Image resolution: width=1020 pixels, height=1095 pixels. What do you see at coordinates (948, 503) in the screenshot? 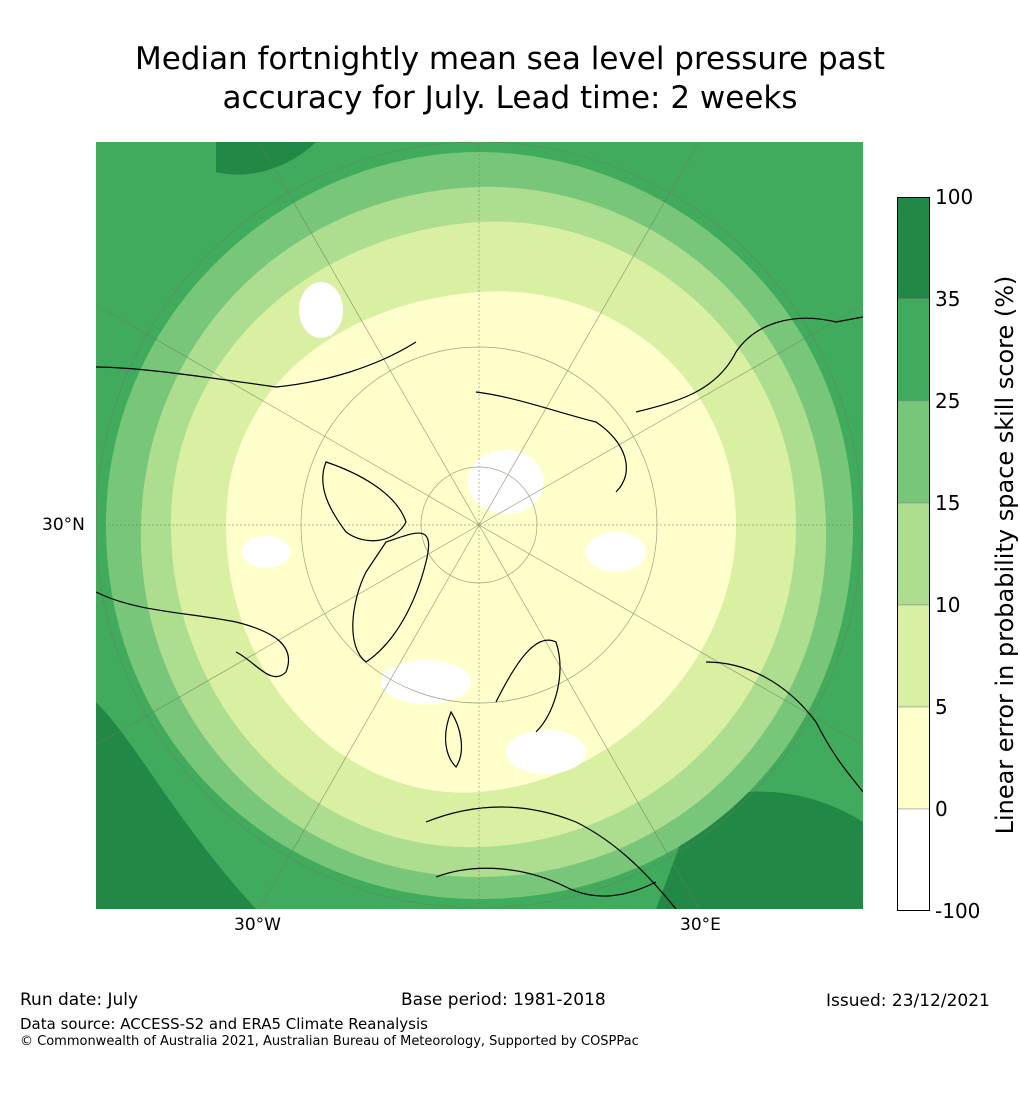
I see `colorbar-tick-label: 15` at bounding box center [948, 503].